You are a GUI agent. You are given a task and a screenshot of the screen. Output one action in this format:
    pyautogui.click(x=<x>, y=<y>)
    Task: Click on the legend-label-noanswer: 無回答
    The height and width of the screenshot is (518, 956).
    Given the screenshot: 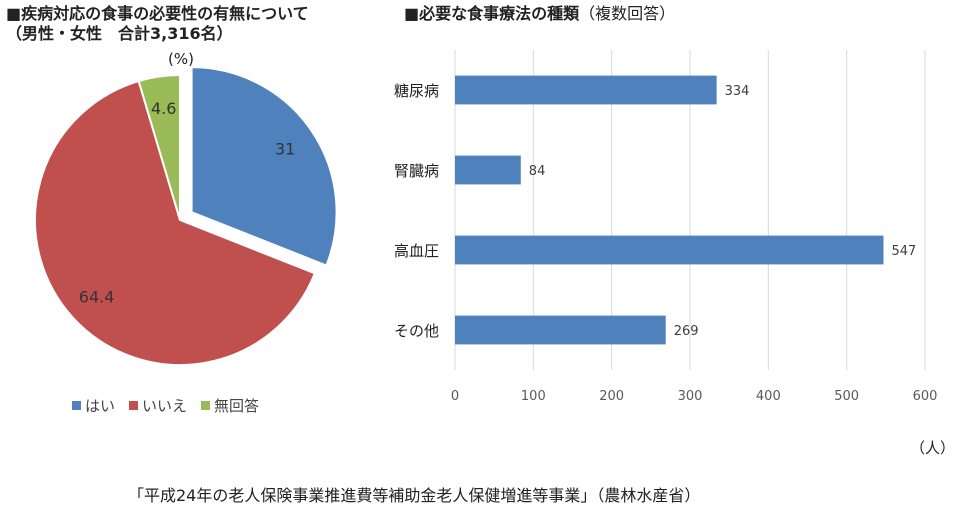 What is the action you would take?
    pyautogui.click(x=237, y=406)
    